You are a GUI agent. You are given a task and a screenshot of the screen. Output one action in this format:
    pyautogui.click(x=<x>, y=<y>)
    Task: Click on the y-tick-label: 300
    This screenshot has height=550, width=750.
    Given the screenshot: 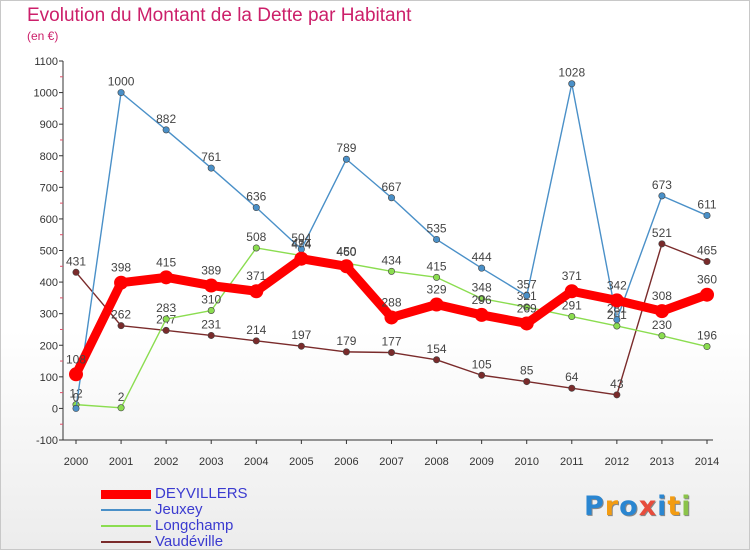 What is the action you would take?
    pyautogui.click(x=49, y=315)
    